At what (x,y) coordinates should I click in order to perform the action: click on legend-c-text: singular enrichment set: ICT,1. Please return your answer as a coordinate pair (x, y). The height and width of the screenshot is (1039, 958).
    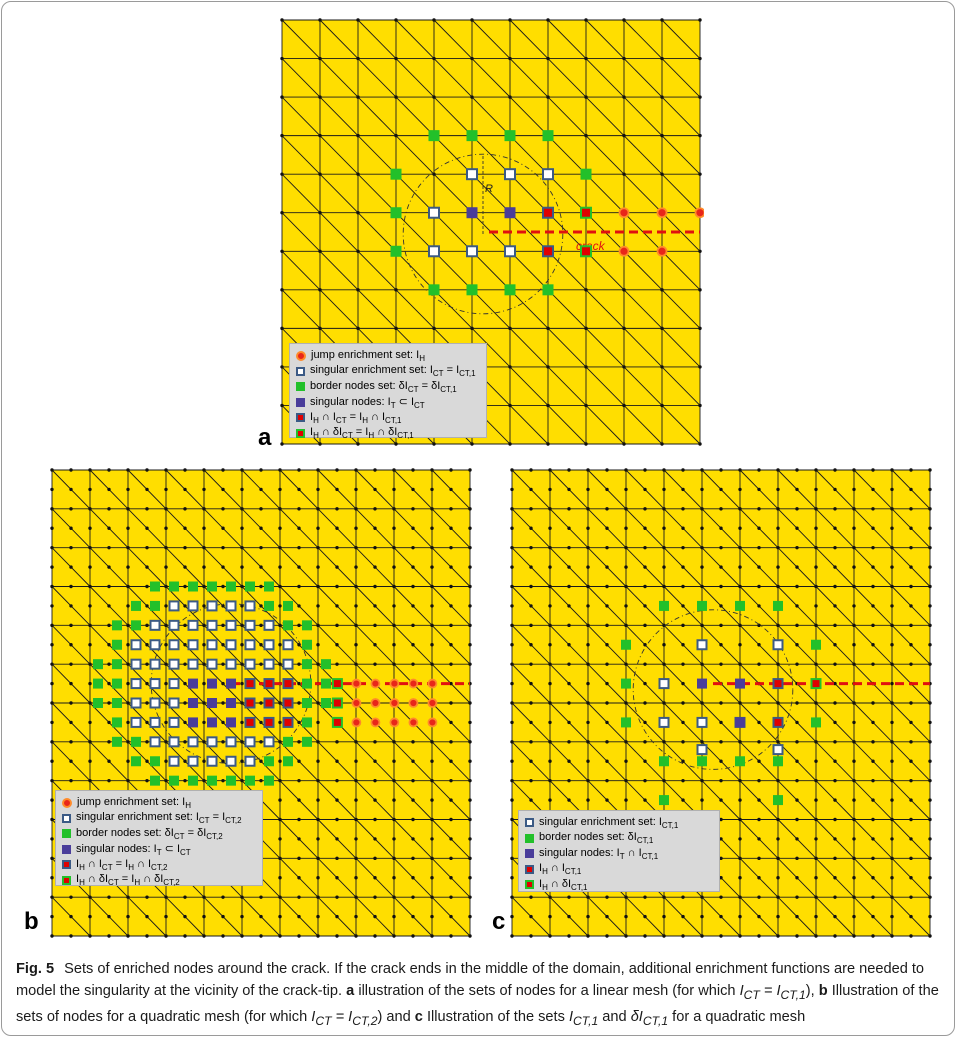
    Looking at the image, I should click on (609, 822).